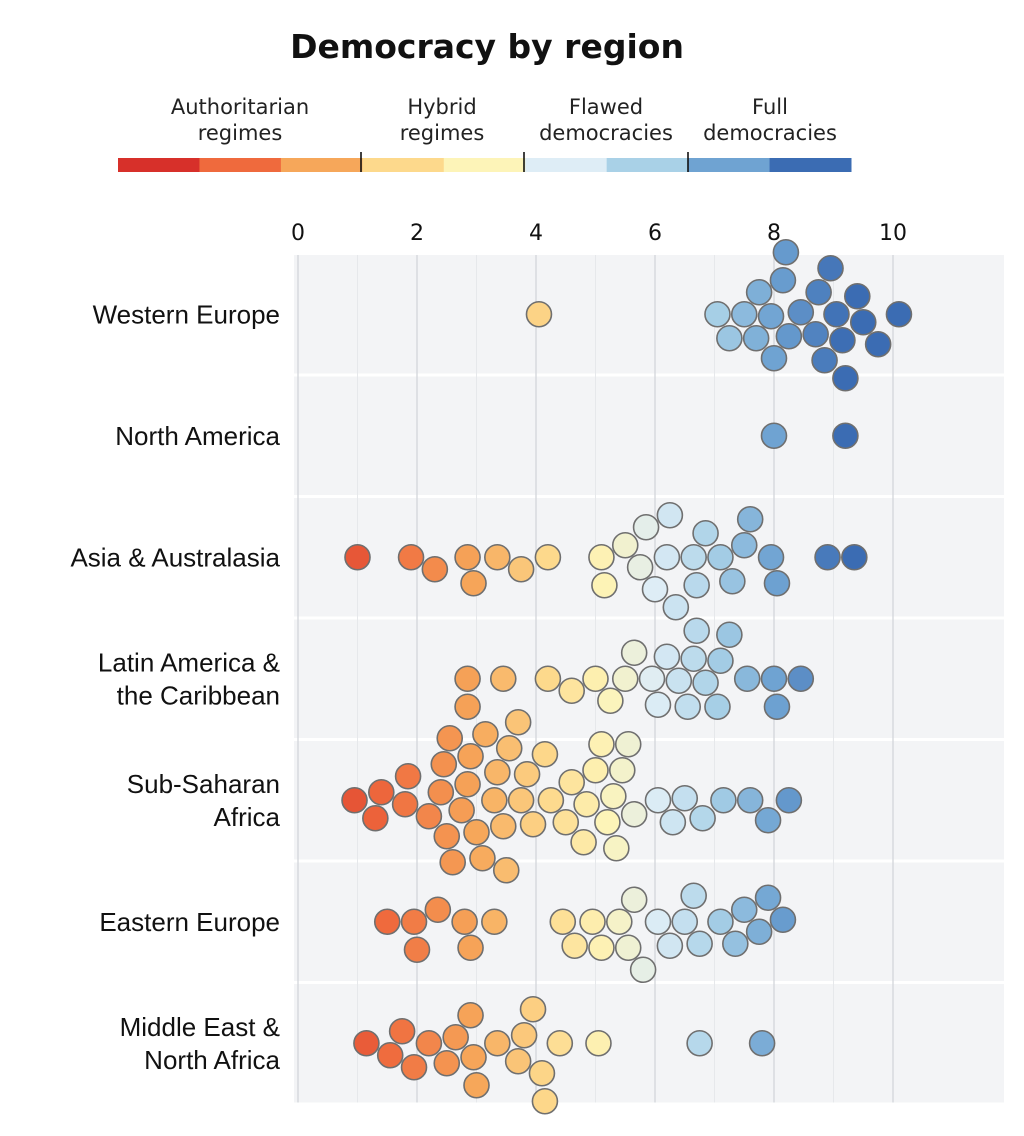 Image resolution: width=1024 pixels, height=1136 pixels. What do you see at coordinates (487, 46) in the screenshot?
I see `chart-title: Democracy by region` at bounding box center [487, 46].